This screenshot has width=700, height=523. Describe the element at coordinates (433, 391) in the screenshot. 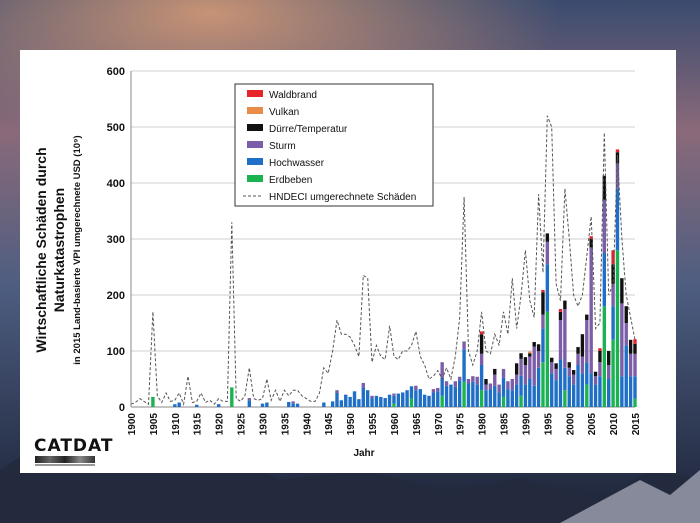

I see `bar-sturm-1969` at that location.